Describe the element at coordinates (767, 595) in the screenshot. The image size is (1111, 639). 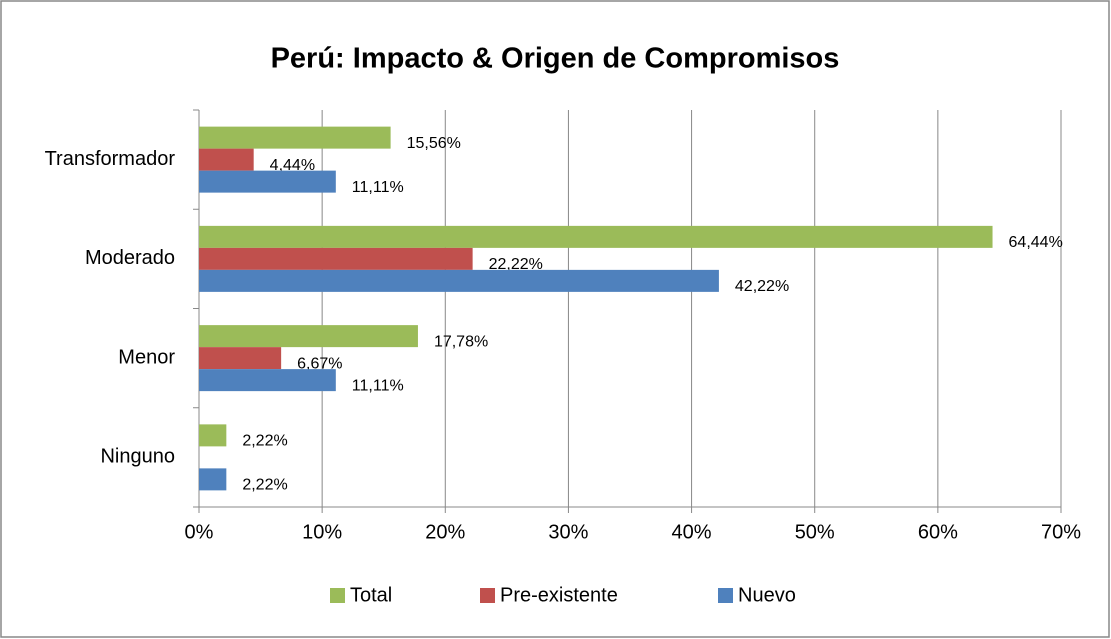
I see `legend-label: Nuevo` at that location.